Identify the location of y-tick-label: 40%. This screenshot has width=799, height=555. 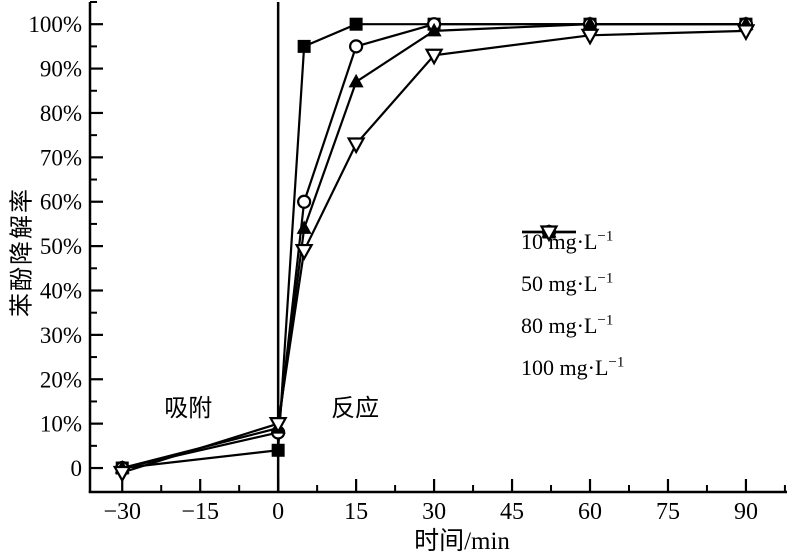
(61, 290).